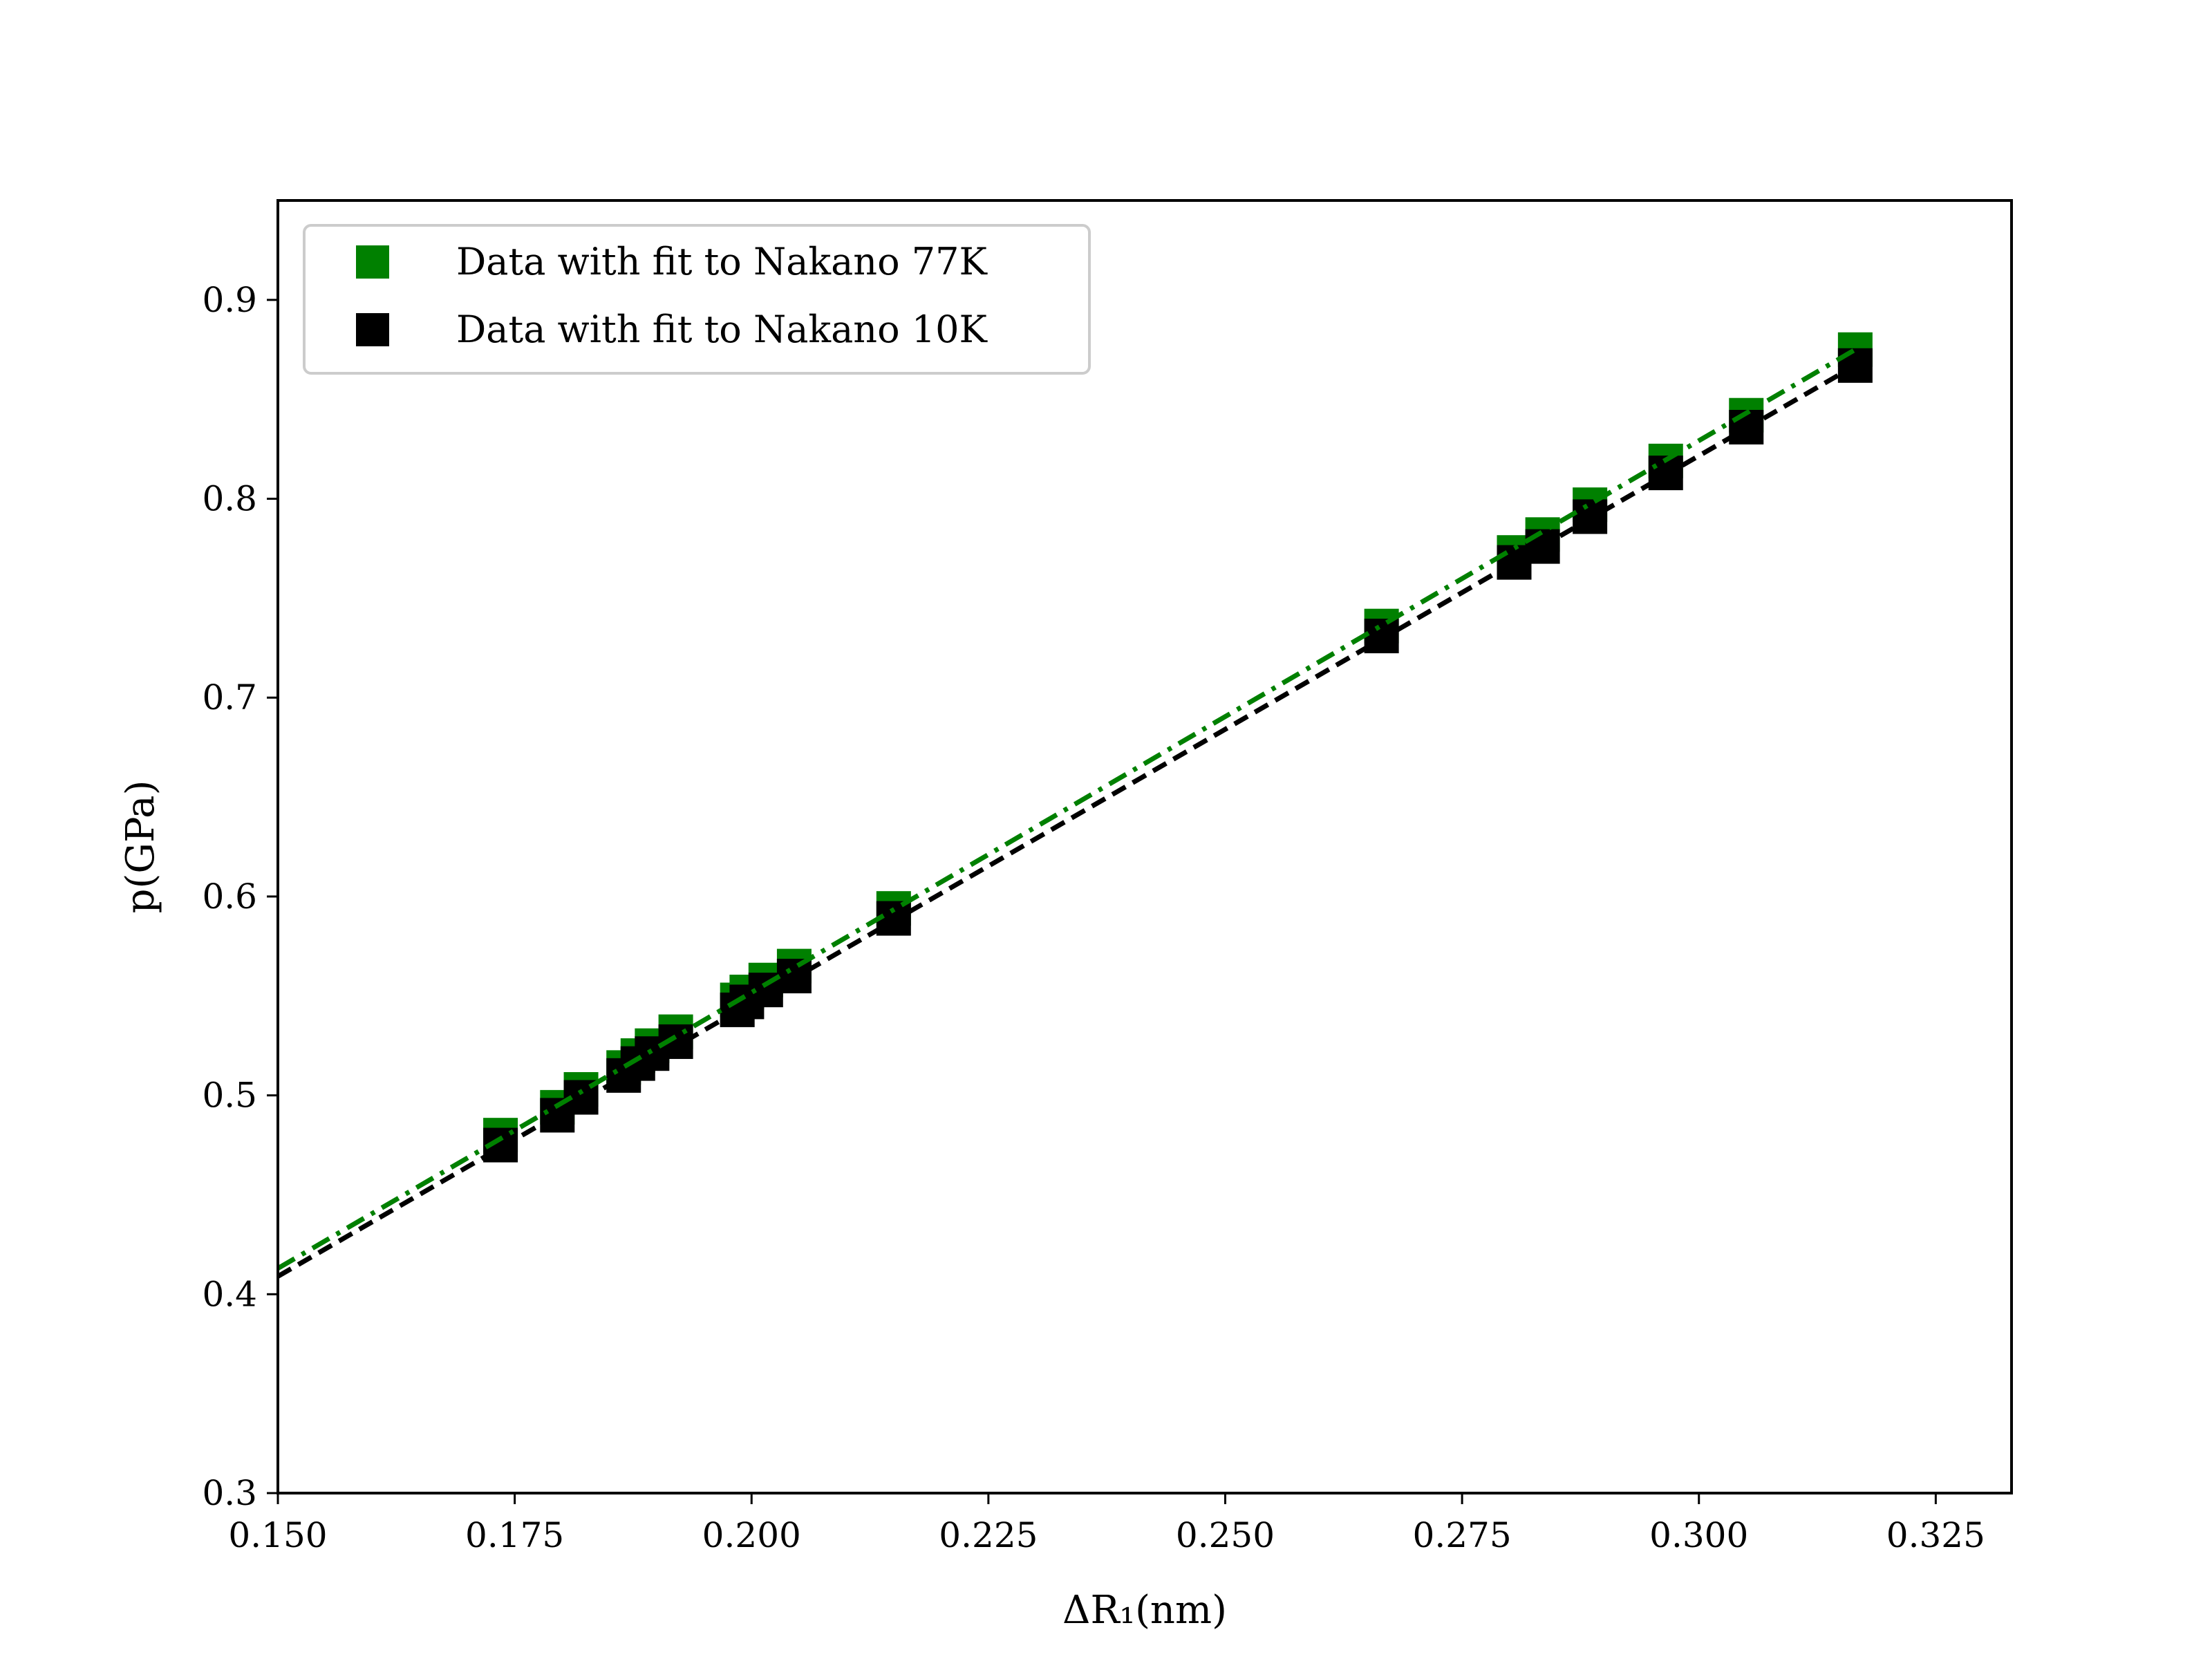 The width and height of the screenshot is (2212, 1659). I want to click on x-tick-label-5: 0.275, so click(1462, 1535).